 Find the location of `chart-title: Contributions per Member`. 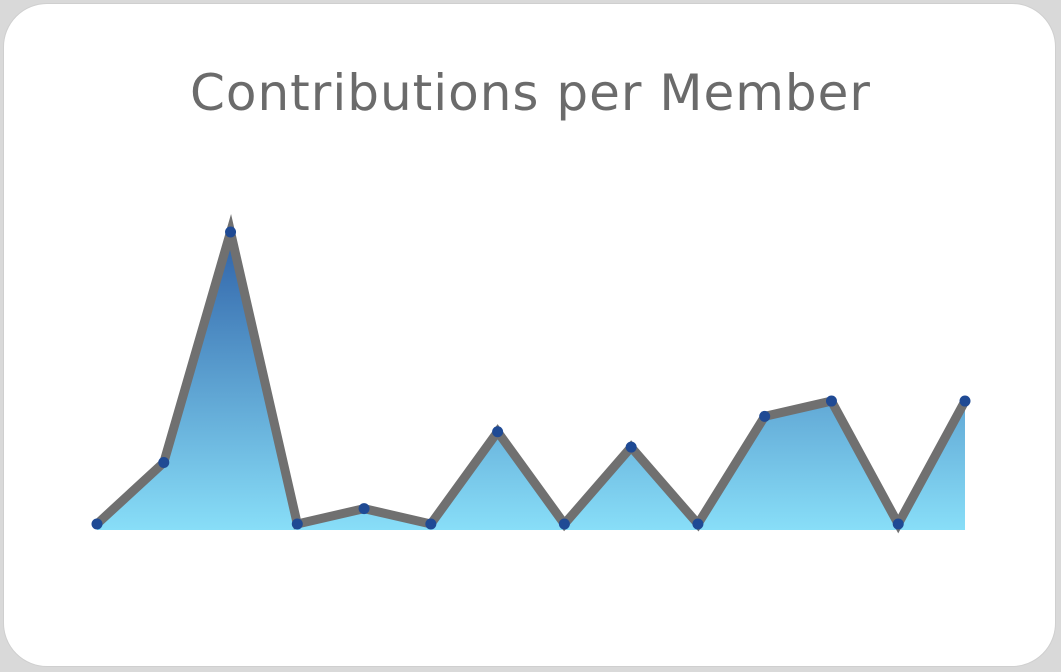

chart-title: Contributions per Member is located at coordinates (530, 93).